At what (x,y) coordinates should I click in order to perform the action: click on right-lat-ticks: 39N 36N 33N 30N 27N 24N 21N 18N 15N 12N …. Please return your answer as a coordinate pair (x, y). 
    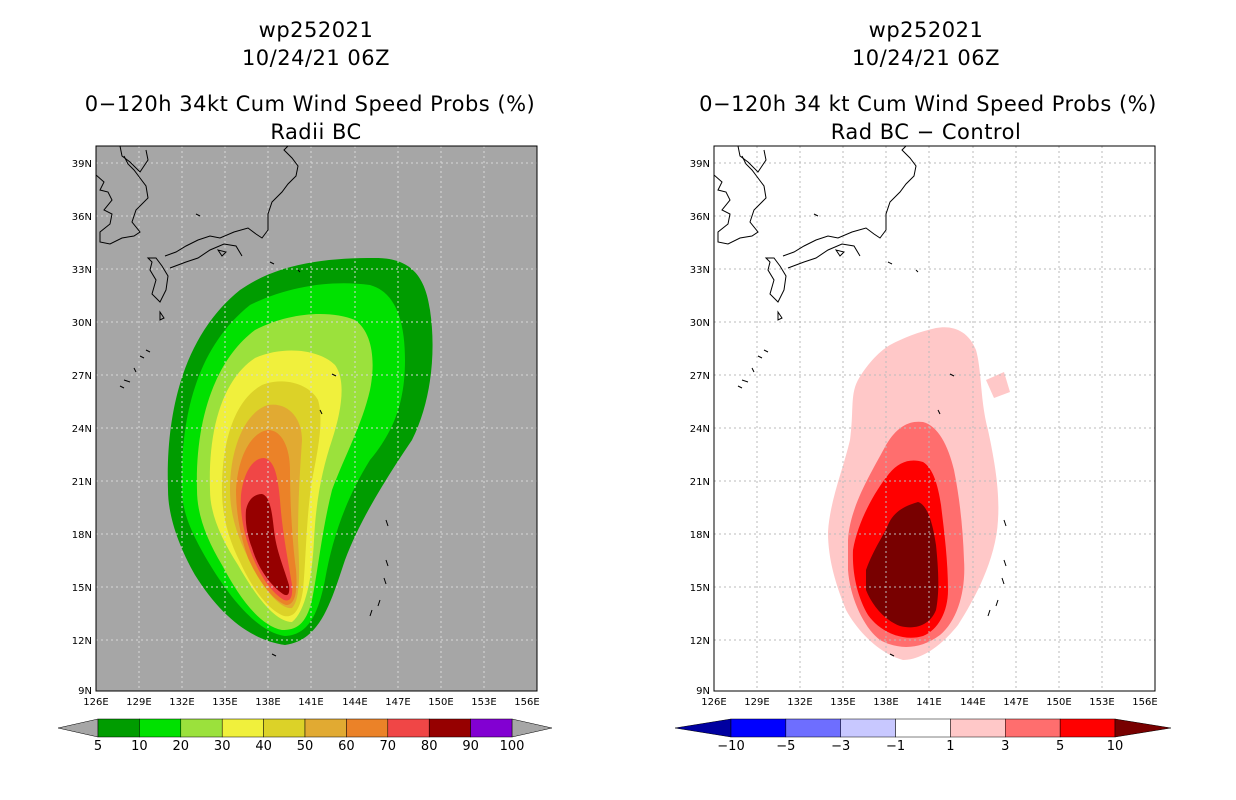
    Looking at the image, I should click on (700, 428).